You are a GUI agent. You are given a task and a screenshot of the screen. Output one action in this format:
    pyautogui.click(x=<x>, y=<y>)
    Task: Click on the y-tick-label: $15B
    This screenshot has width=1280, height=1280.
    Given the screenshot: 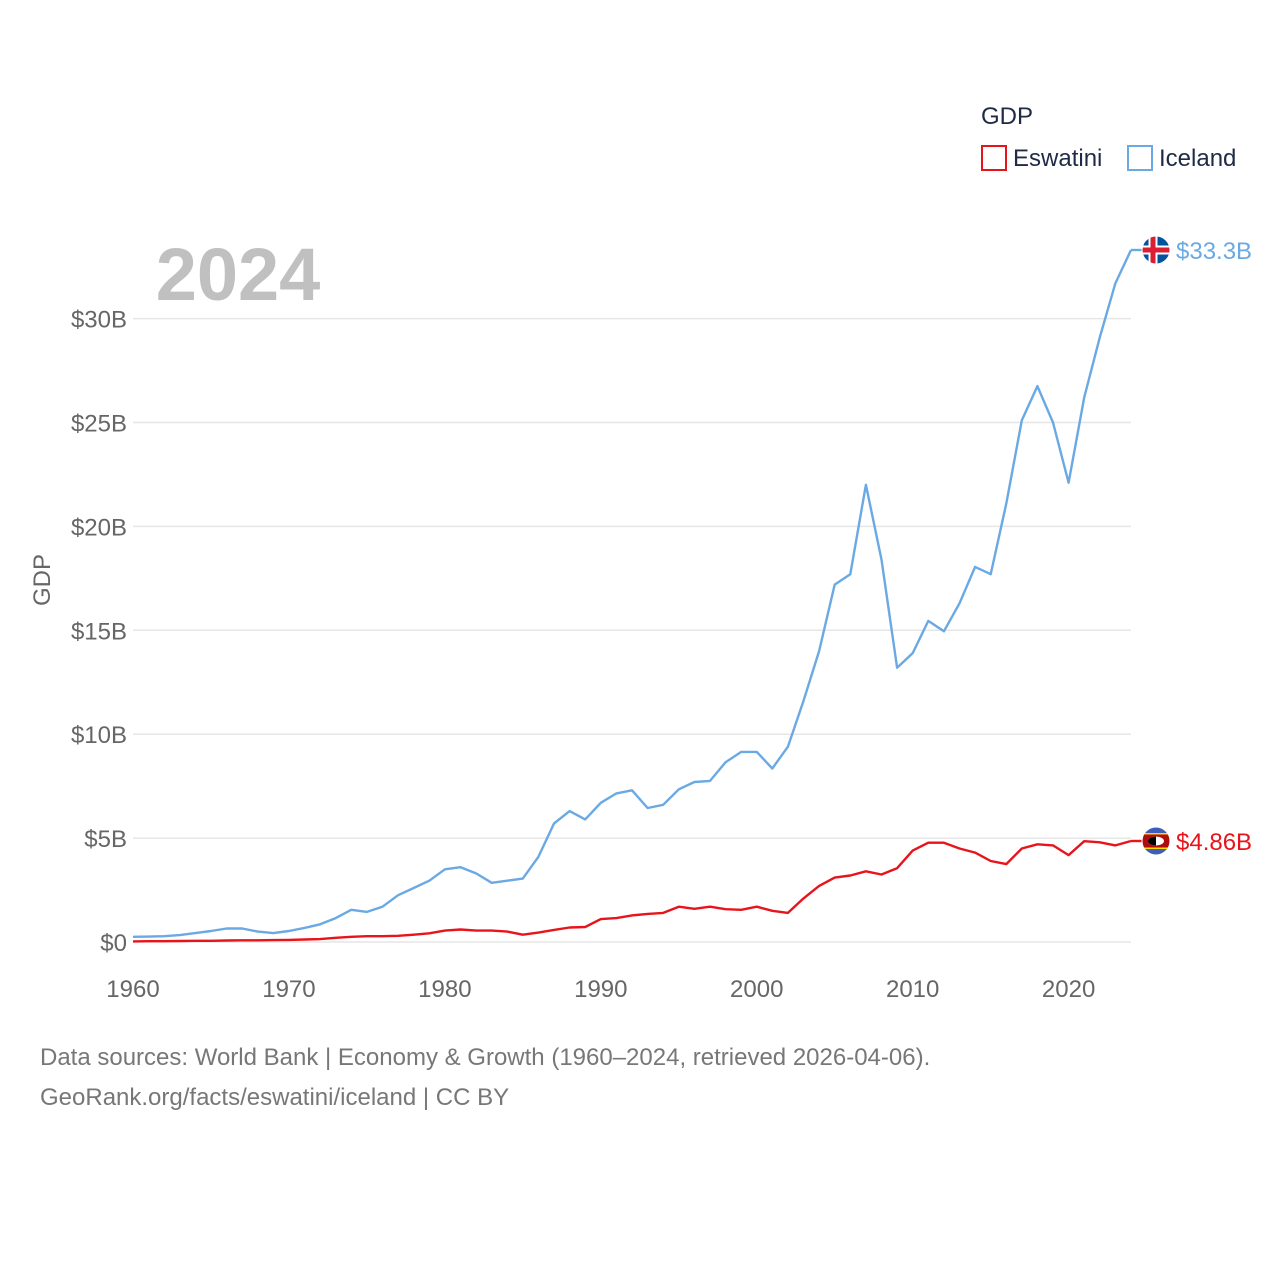 What is the action you would take?
    pyautogui.click(x=99, y=631)
    